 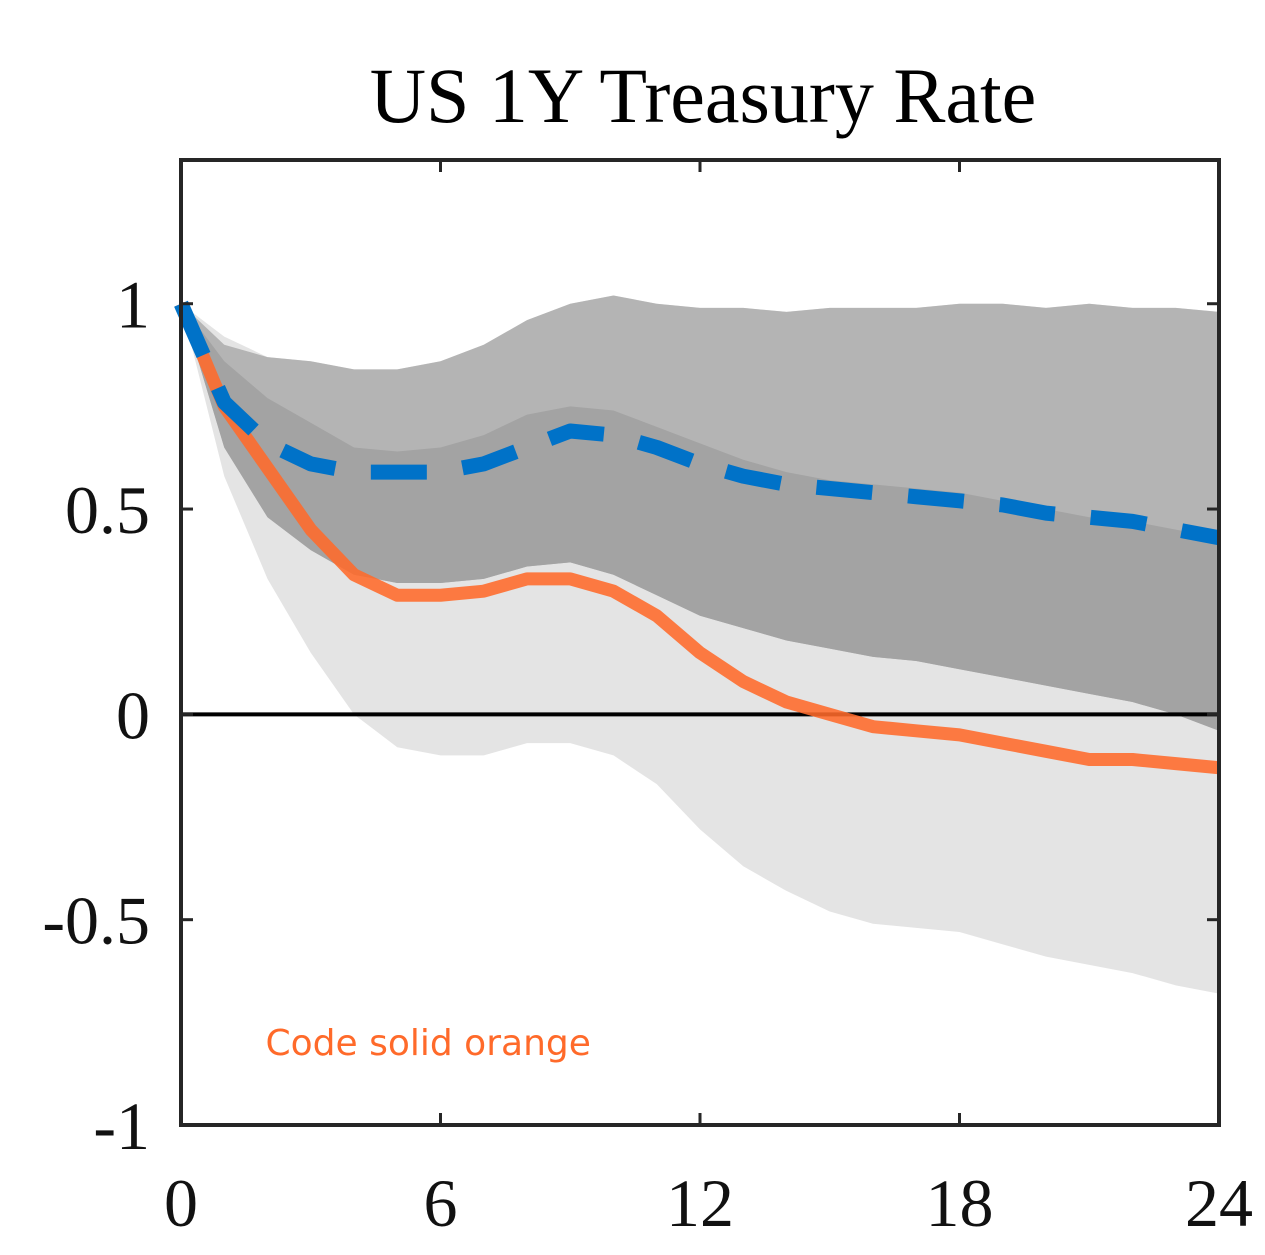 I want to click on annotation-label: Code solid orange, so click(x=428, y=1043).